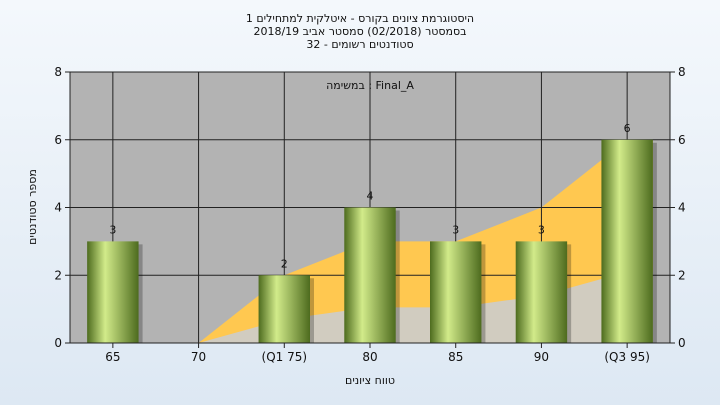 The height and width of the screenshot is (405, 720). Describe the element at coordinates (58, 72) in the screenshot. I see `y-tick-label-left-8: 8` at that location.